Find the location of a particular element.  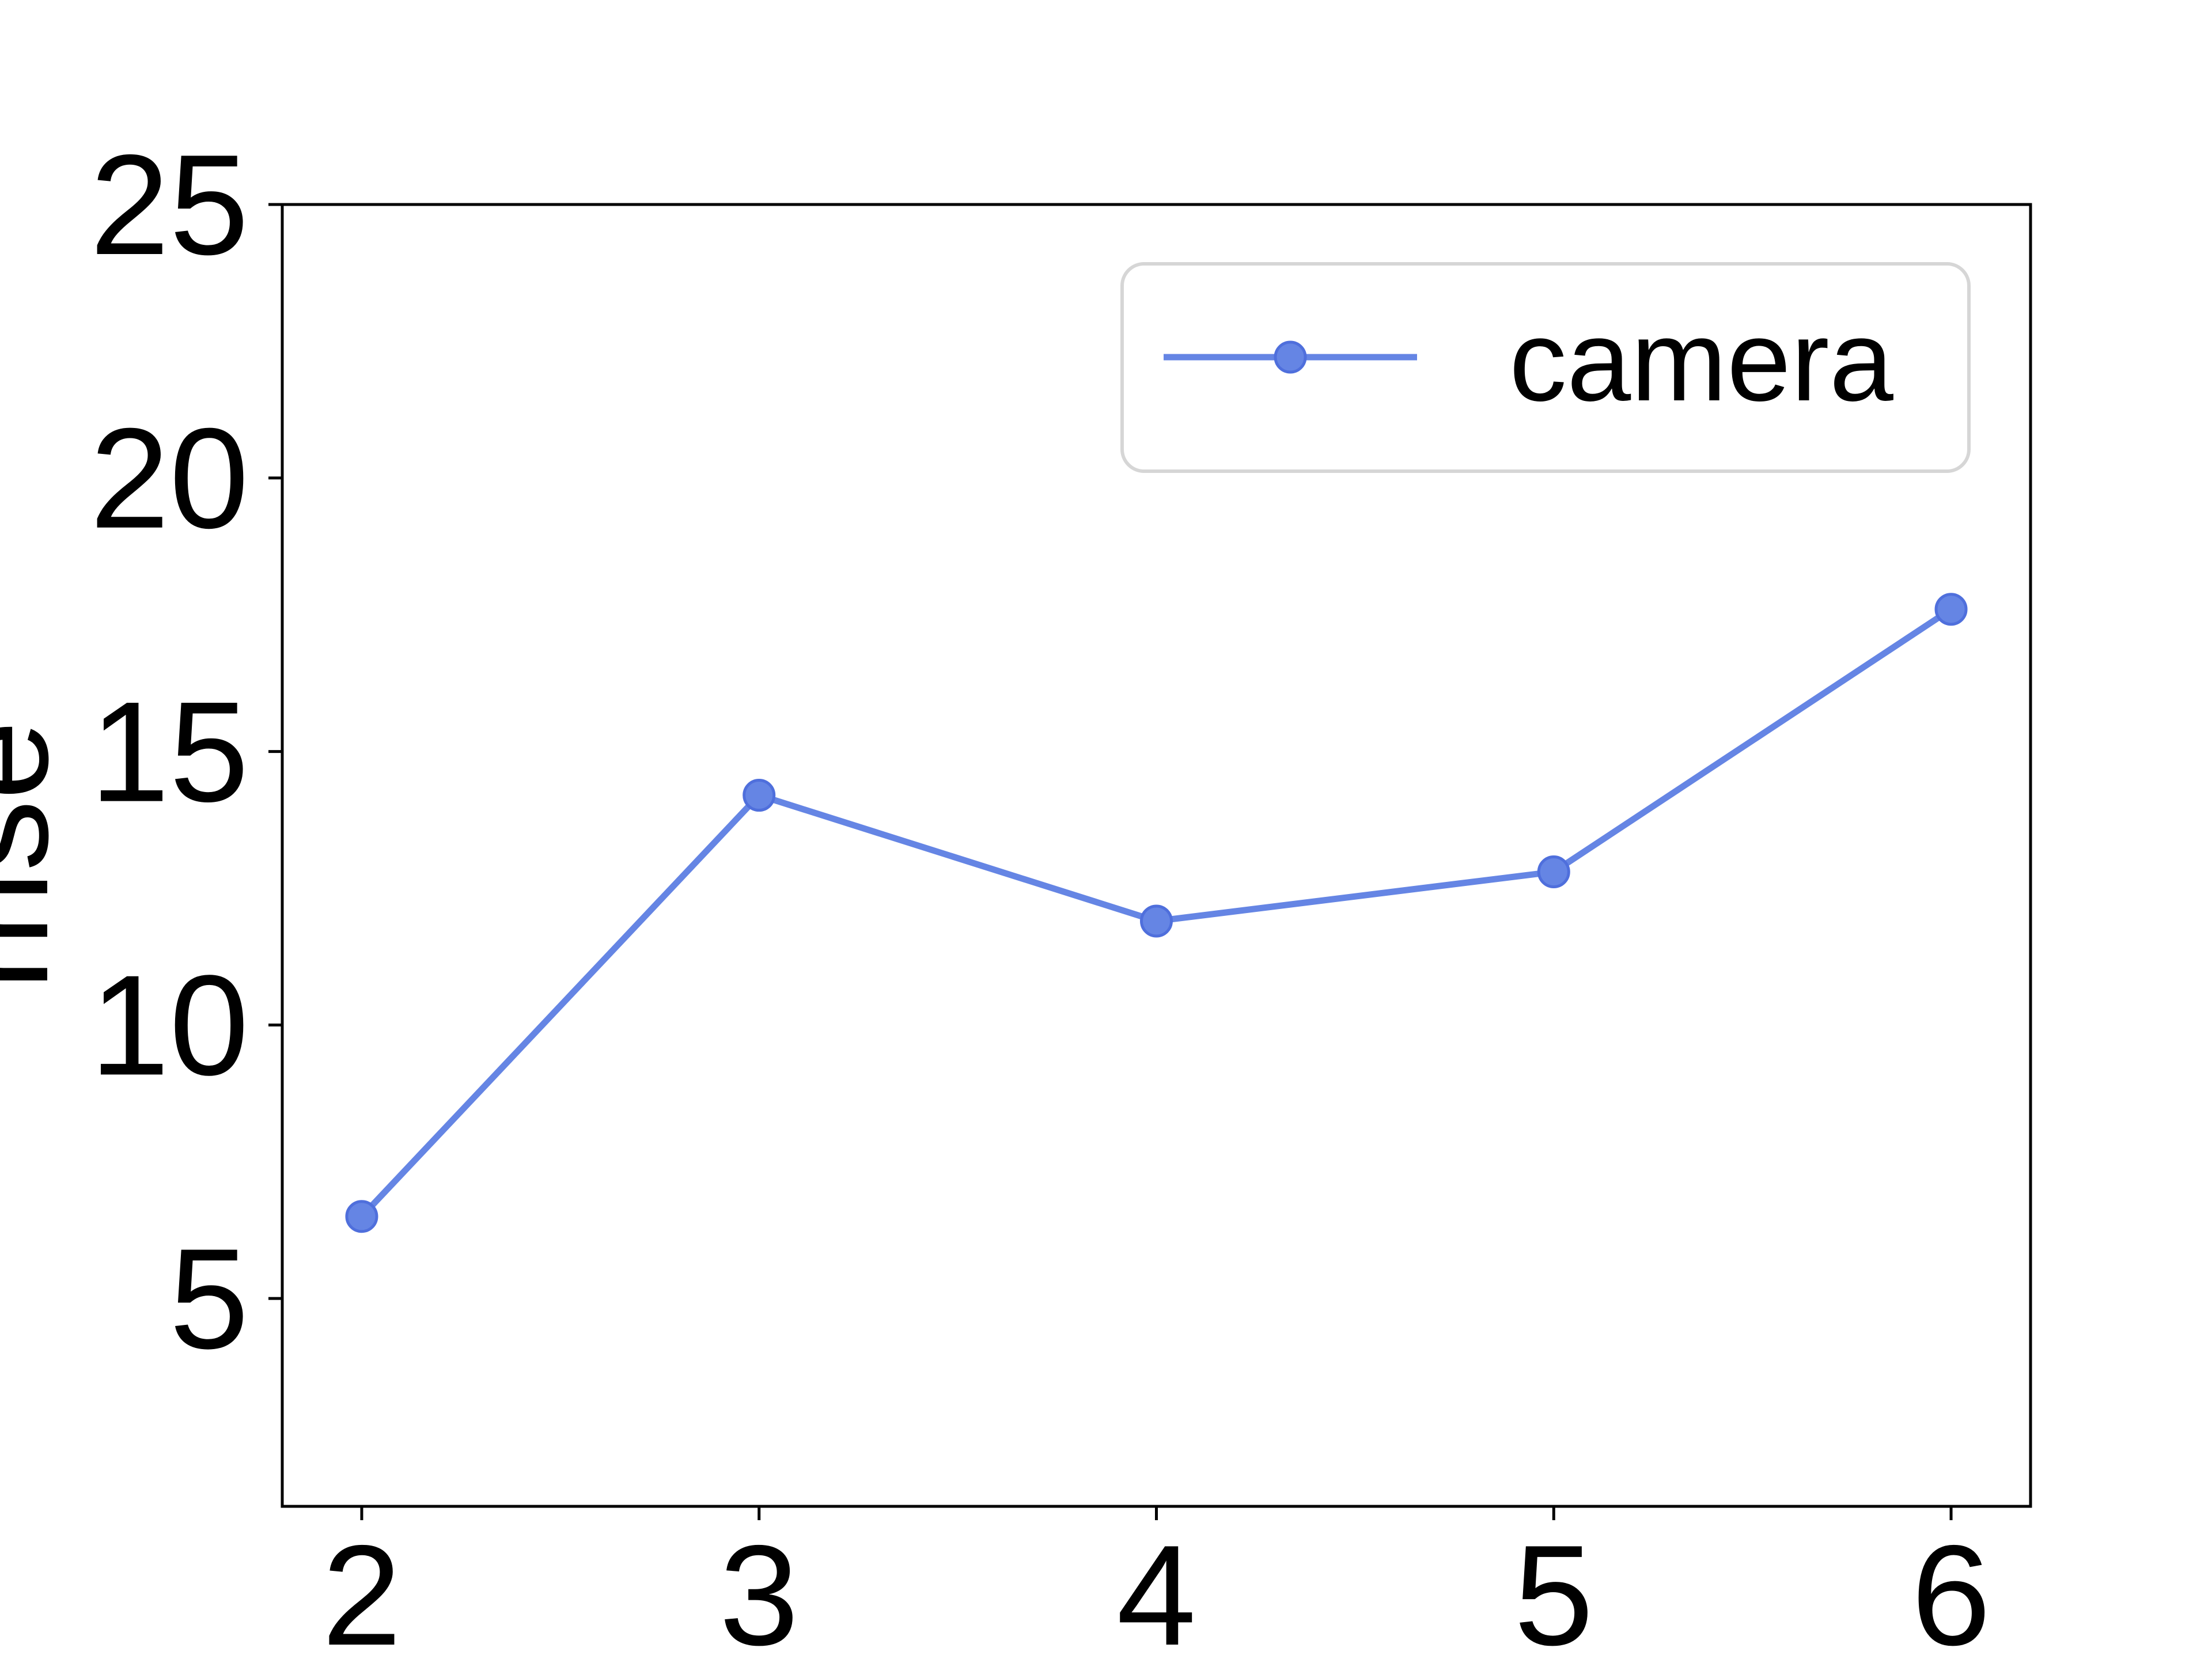

x-axis: 2 3 4 5 6 is located at coordinates (1156, 1582).